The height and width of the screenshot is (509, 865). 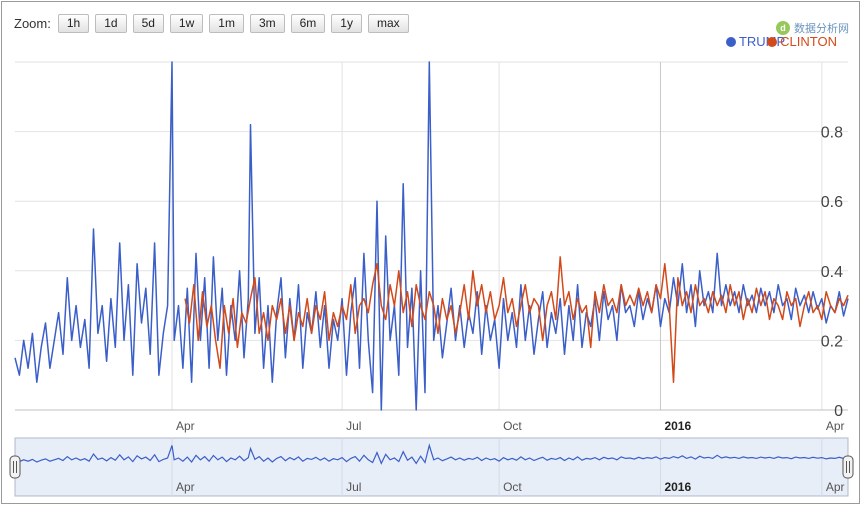 I want to click on navigator-left-handle, so click(x=15, y=467).